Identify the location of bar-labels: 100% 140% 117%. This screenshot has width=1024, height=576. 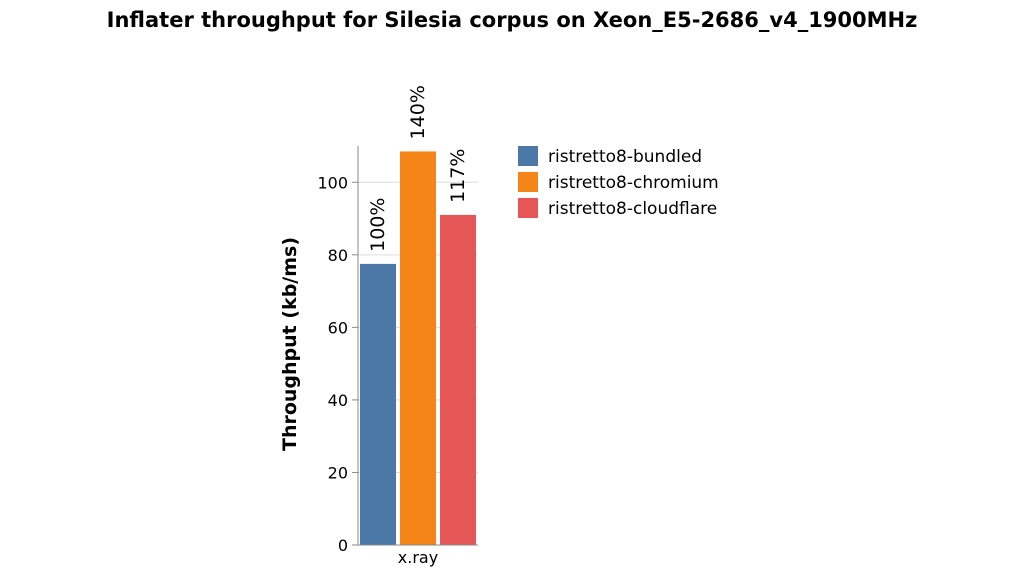
(418, 168).